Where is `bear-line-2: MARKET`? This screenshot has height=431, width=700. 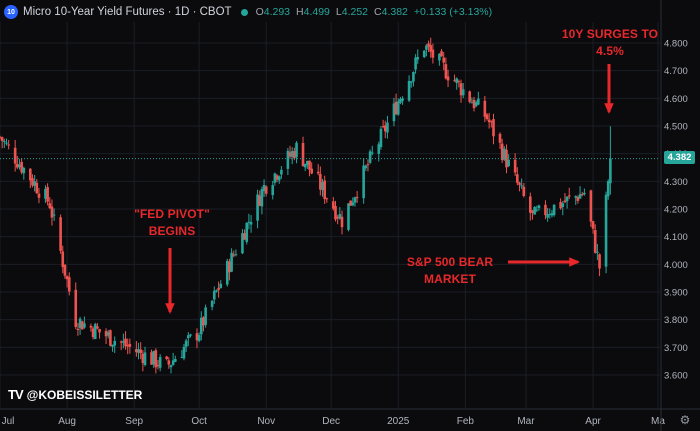
bear-line-2: MARKET is located at coordinates (450, 279).